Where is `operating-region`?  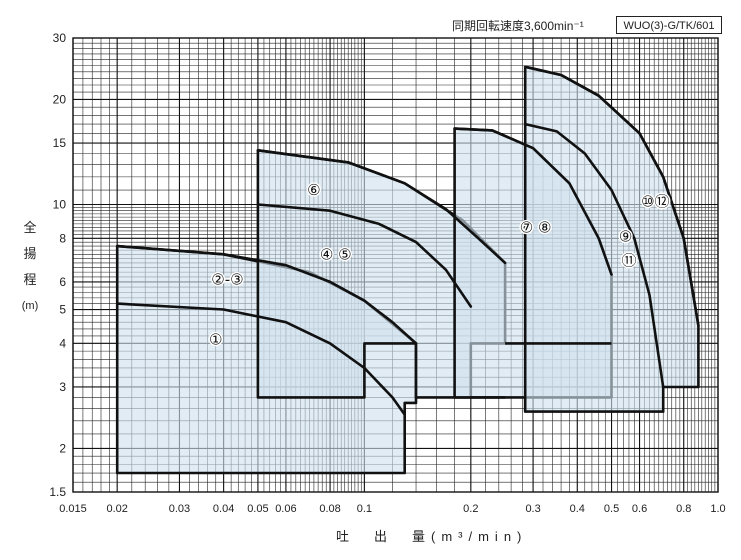 operating-region is located at coordinates (611, 239).